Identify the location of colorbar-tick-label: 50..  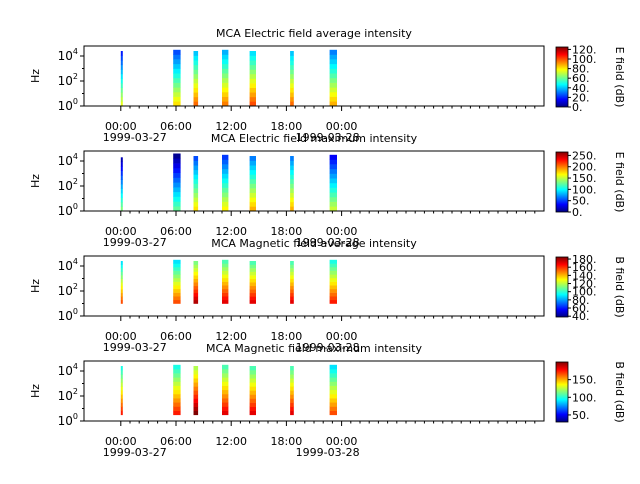
(581, 415).